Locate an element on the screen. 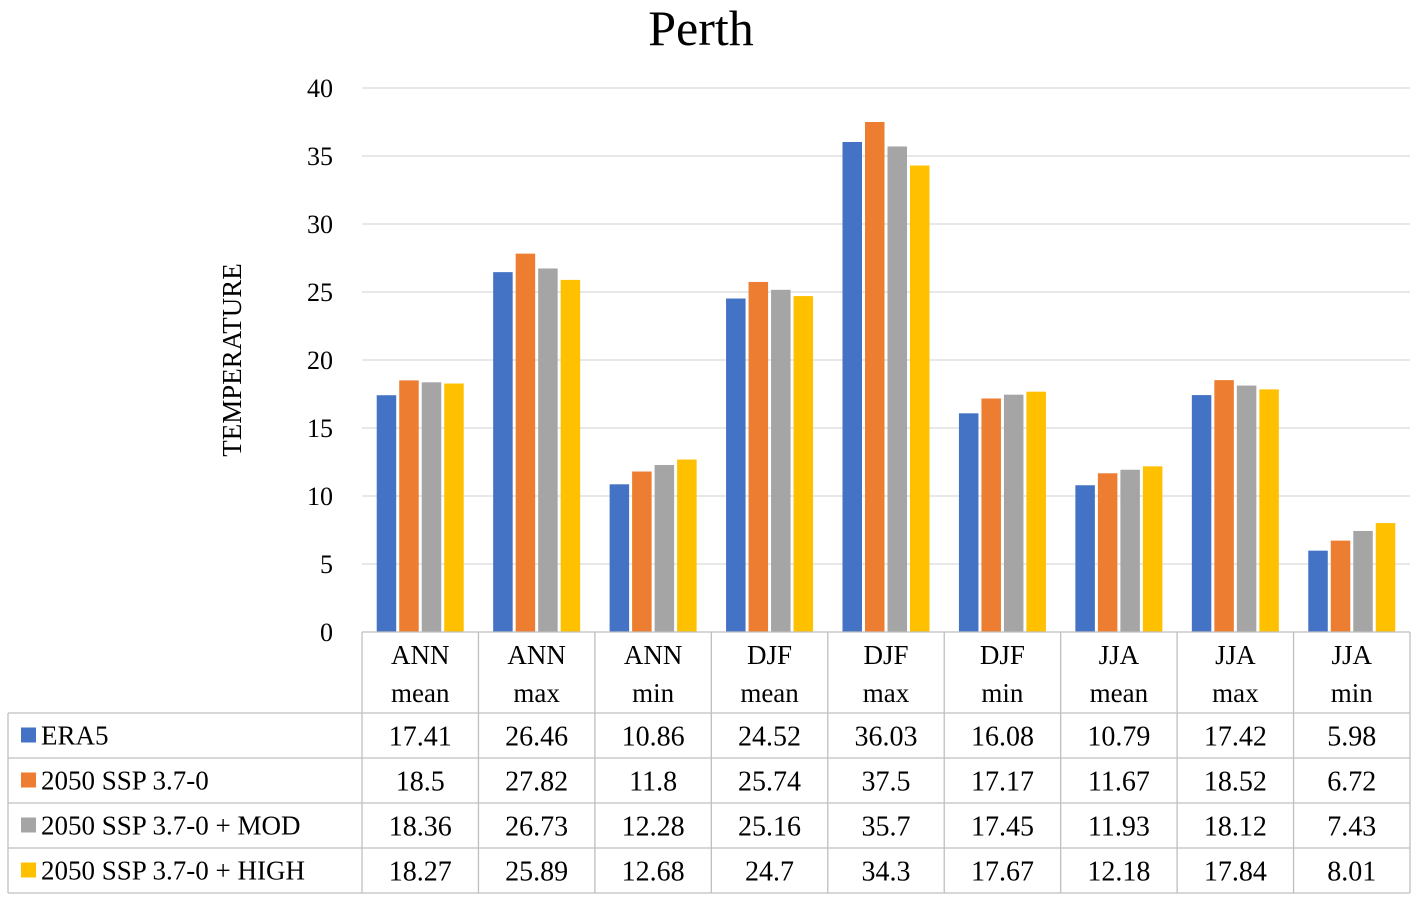  data-value-label: 27.82 is located at coordinates (536, 782).